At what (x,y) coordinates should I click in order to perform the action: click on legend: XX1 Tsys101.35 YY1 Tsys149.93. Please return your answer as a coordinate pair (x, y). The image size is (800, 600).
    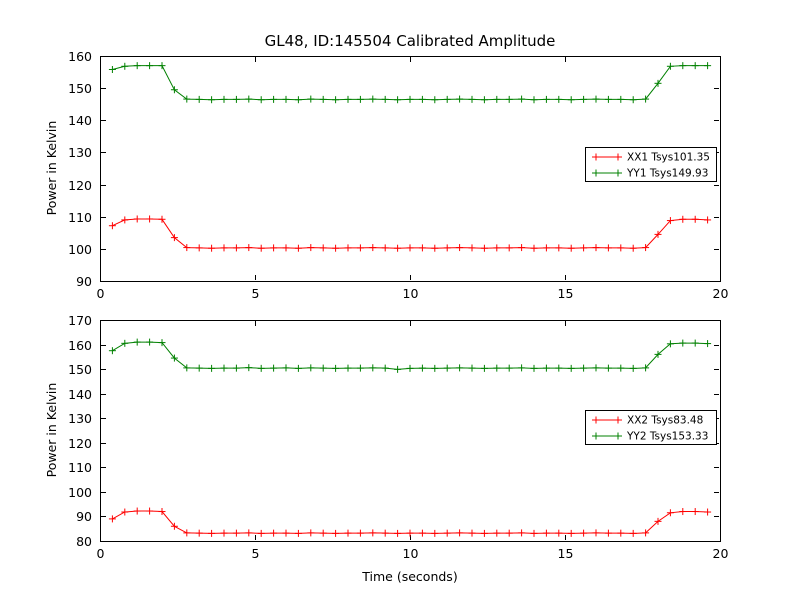
    Looking at the image, I should click on (651, 164).